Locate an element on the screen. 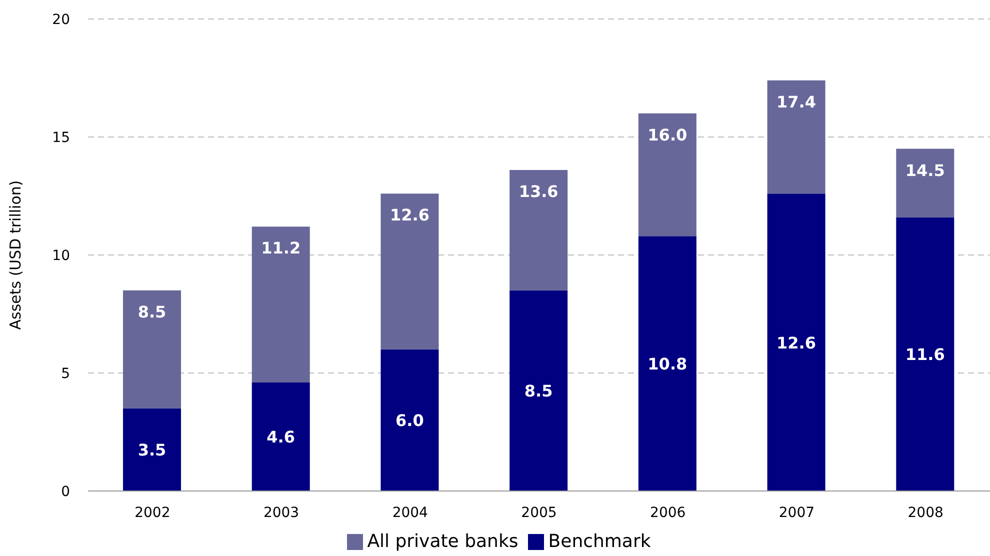 Image resolution: width=990 pixels, height=556 pixels. total-label: 16.0 is located at coordinates (668, 134).